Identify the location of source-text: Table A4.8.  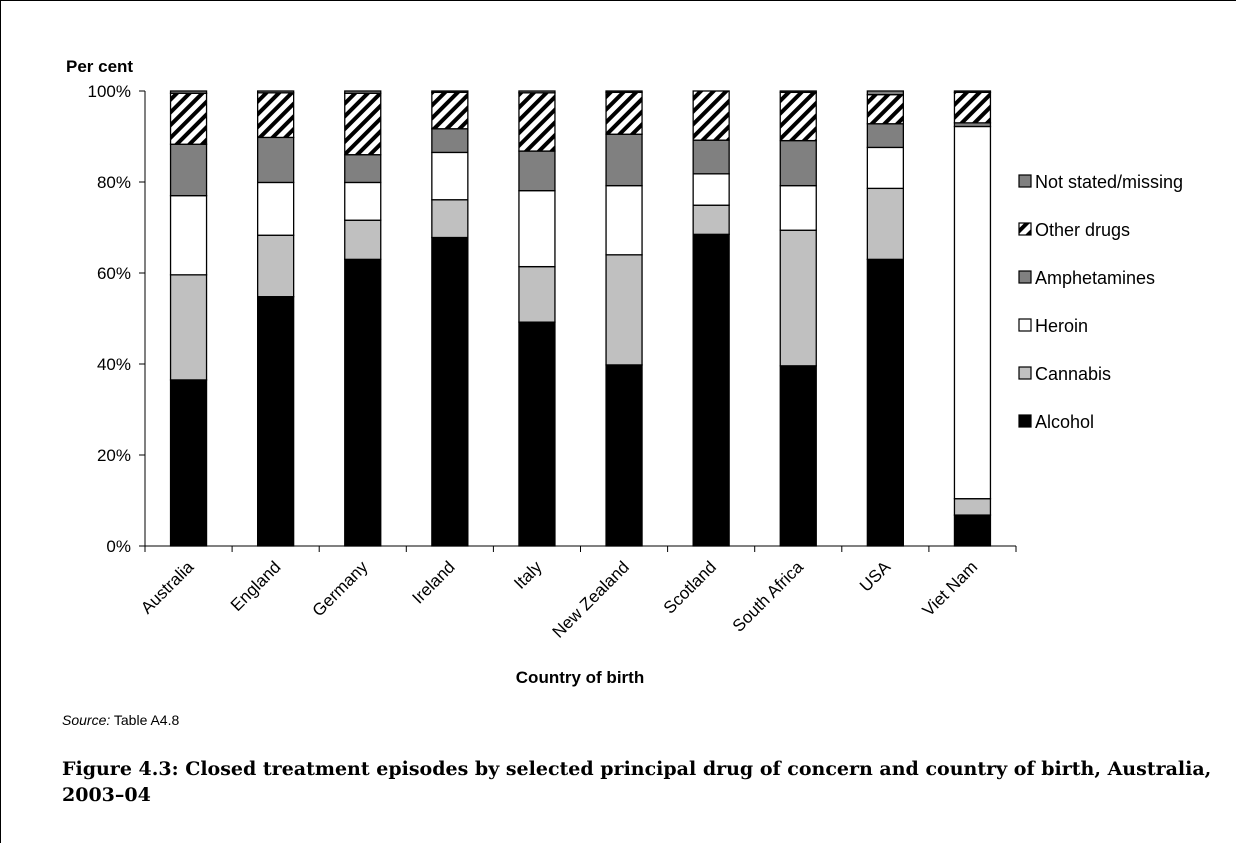
(145, 720).